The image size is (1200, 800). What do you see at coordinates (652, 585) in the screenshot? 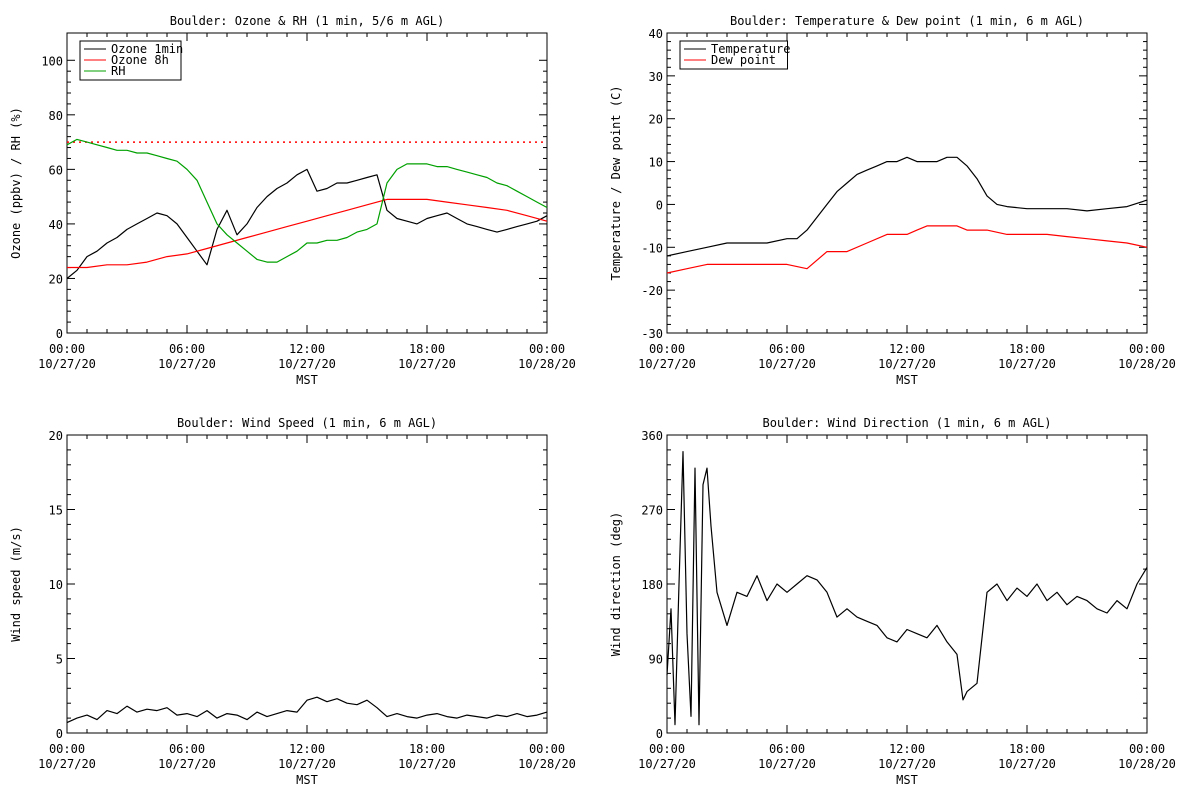
I see `y-tick-label: 180` at bounding box center [652, 585].